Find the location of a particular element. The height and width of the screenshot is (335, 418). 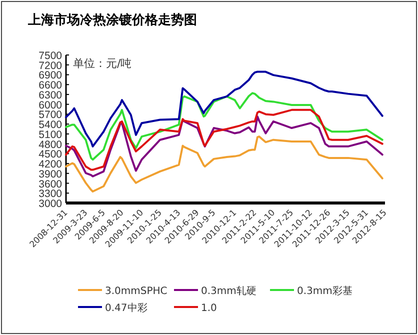

legend-label: 0.47中彩 is located at coordinates (126, 308).